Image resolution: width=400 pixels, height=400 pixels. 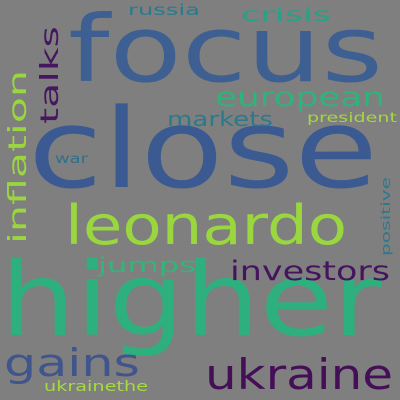 What do you see at coordinates (299, 374) in the screenshot?
I see `word-ukraine: ukraine` at bounding box center [299, 374].